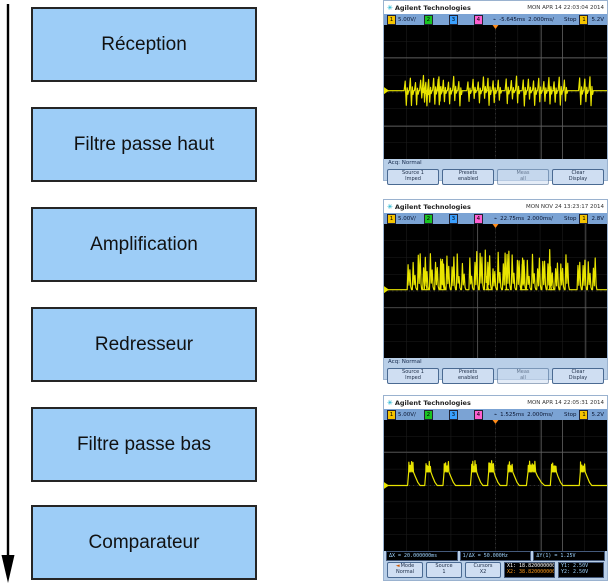 This screenshot has height=585, width=608. Describe the element at coordinates (8, 293) in the screenshot. I see `flow-arrow-down` at that location.